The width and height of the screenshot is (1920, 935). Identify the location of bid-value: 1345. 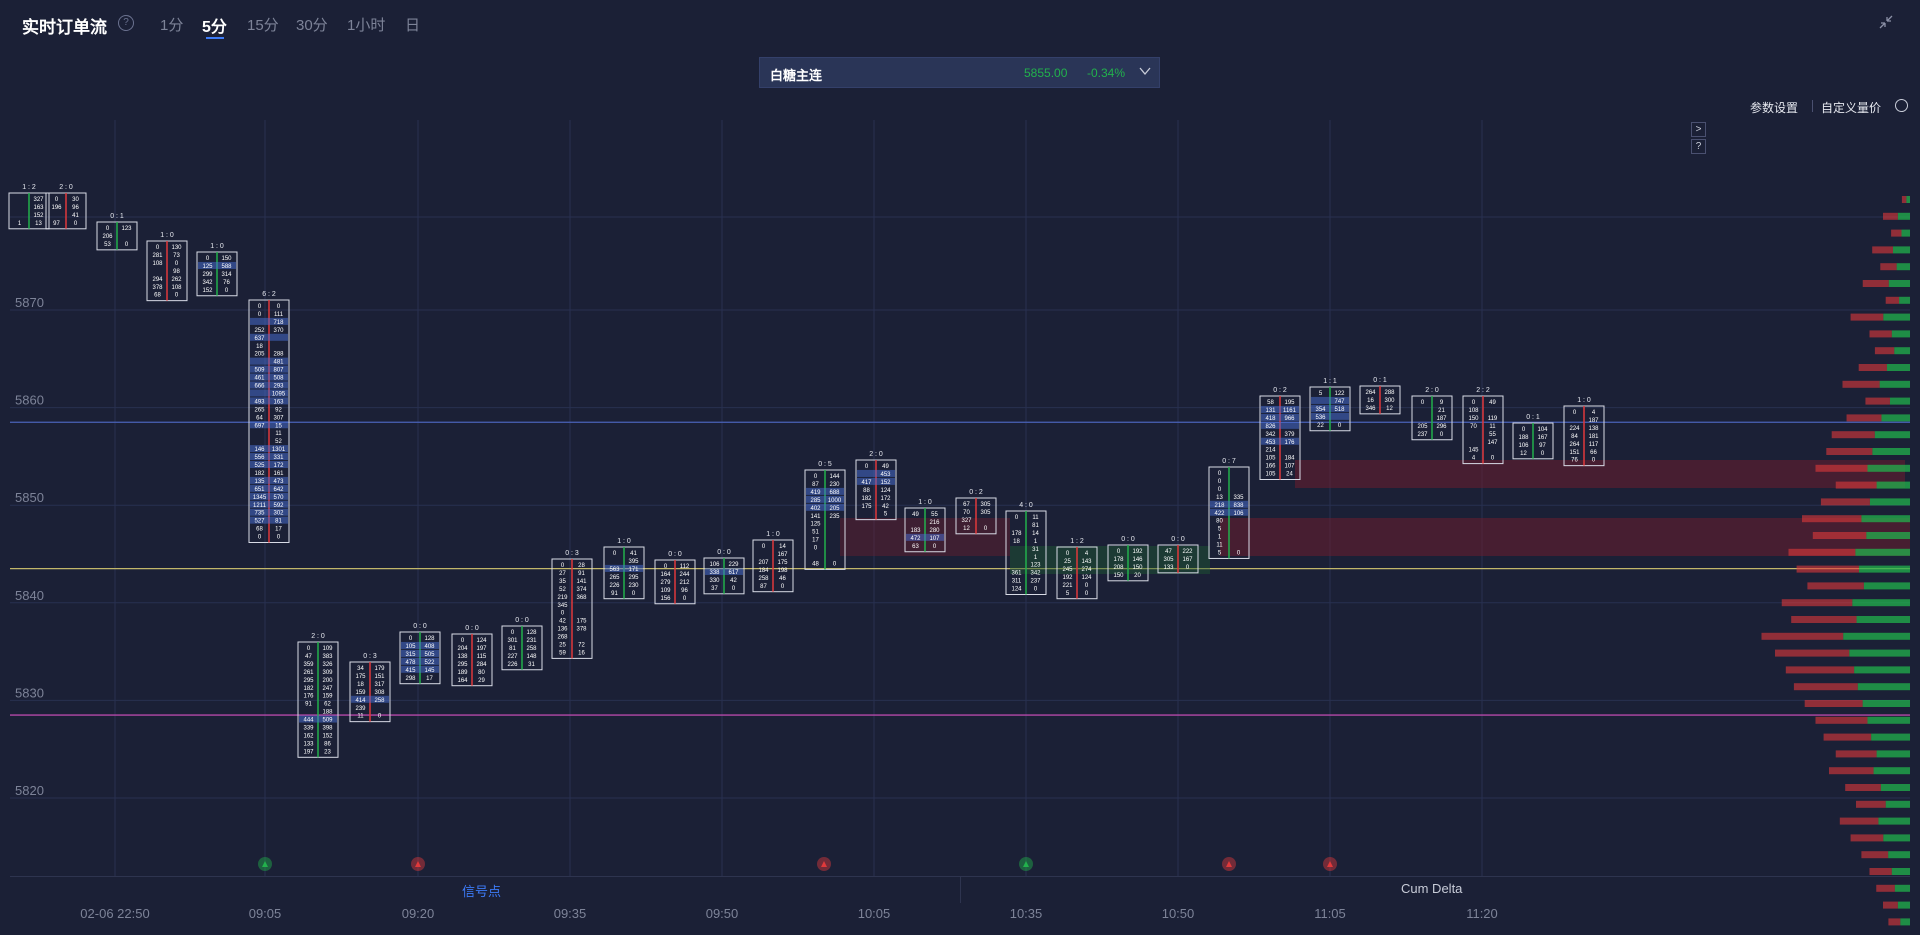
(260, 498).